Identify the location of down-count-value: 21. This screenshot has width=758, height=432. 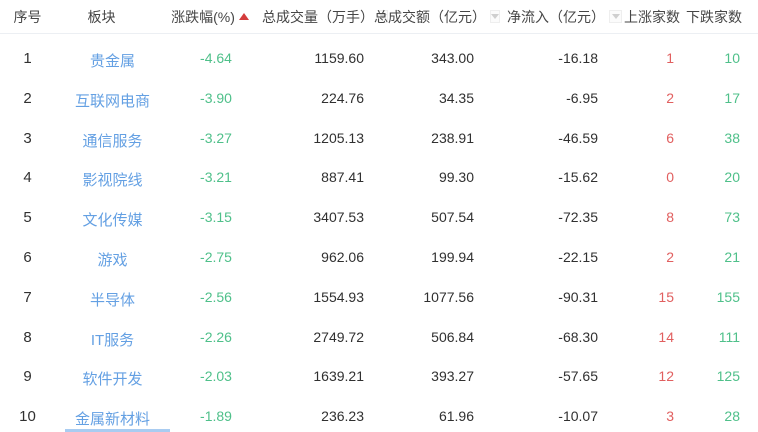
(732, 256).